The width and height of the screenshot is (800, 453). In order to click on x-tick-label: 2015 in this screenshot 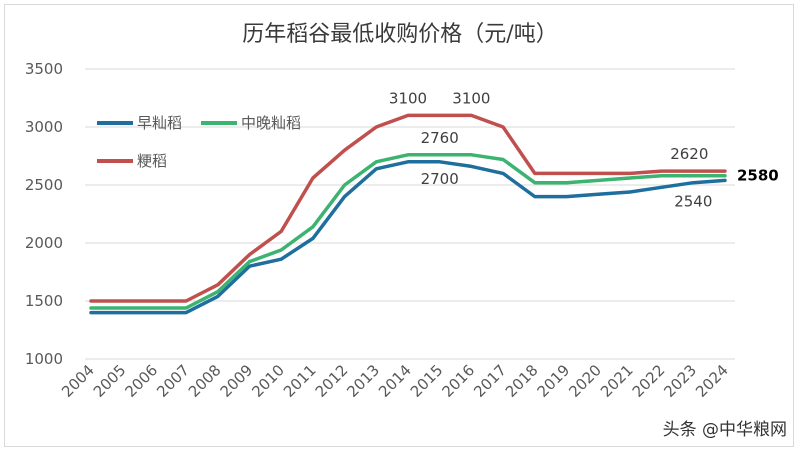, I will do `click(427, 381)`.